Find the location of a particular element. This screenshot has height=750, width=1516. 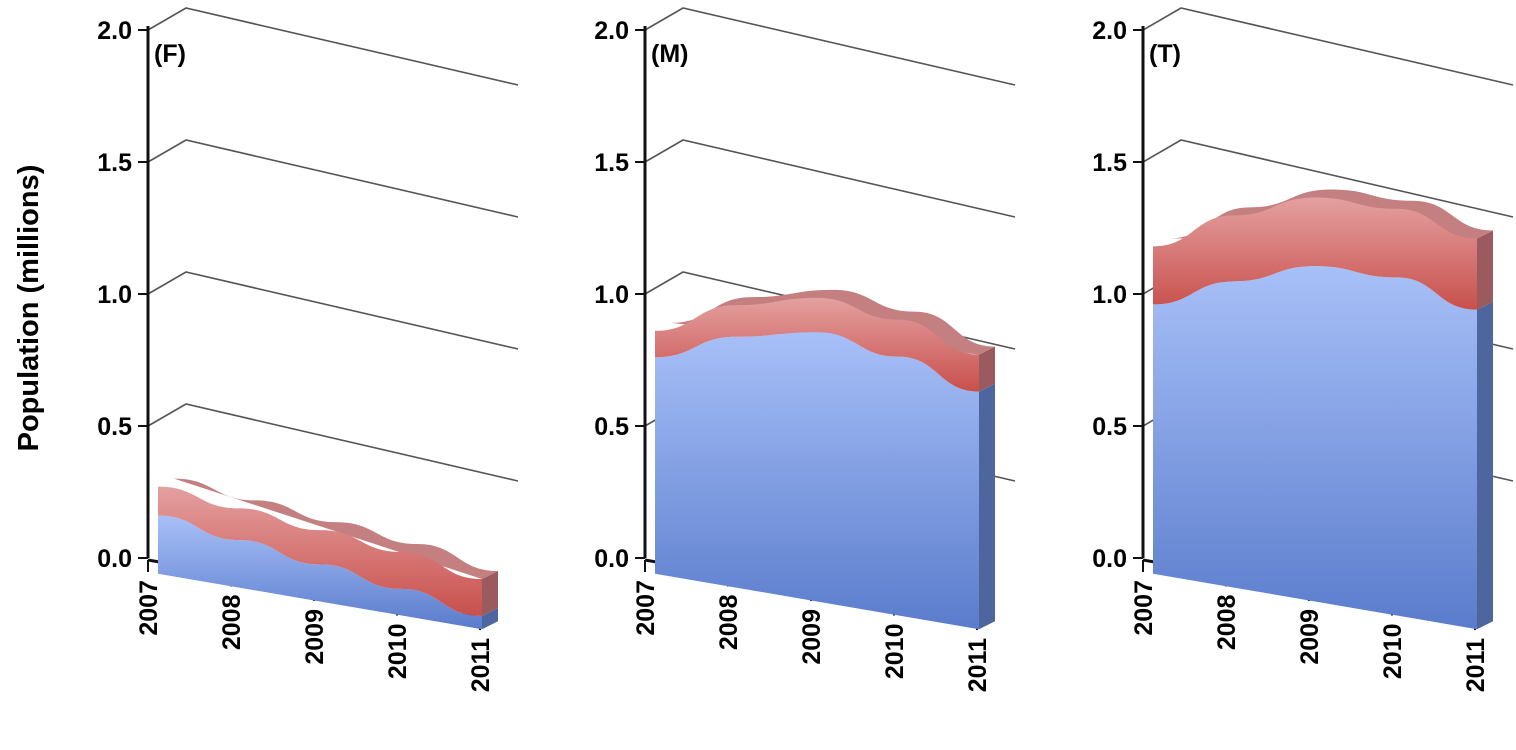

y-axis-label: Population (millions) is located at coordinates (29, 308).